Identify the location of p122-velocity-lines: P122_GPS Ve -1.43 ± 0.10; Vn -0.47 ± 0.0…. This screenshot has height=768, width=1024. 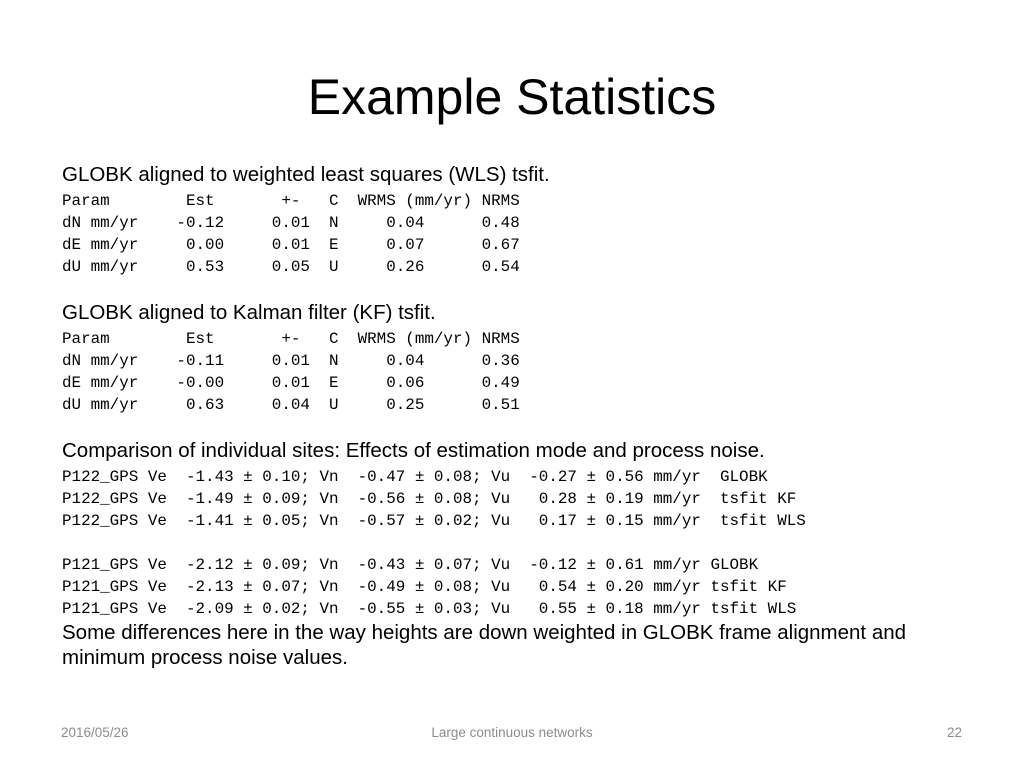
(434, 499).